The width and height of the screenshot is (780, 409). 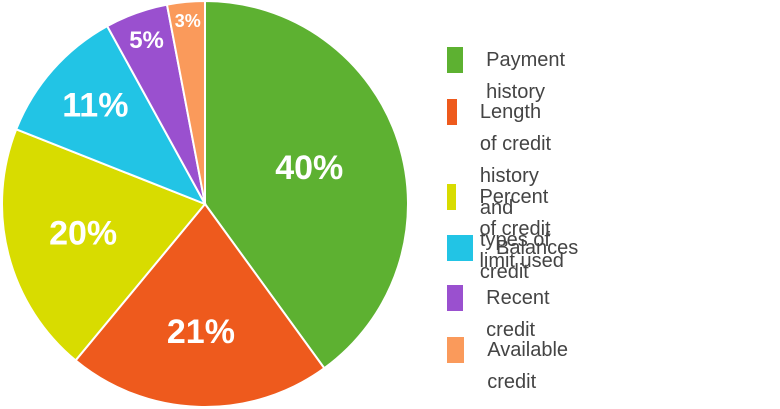 What do you see at coordinates (188, 21) in the screenshot?
I see `value-label: 3%` at bounding box center [188, 21].